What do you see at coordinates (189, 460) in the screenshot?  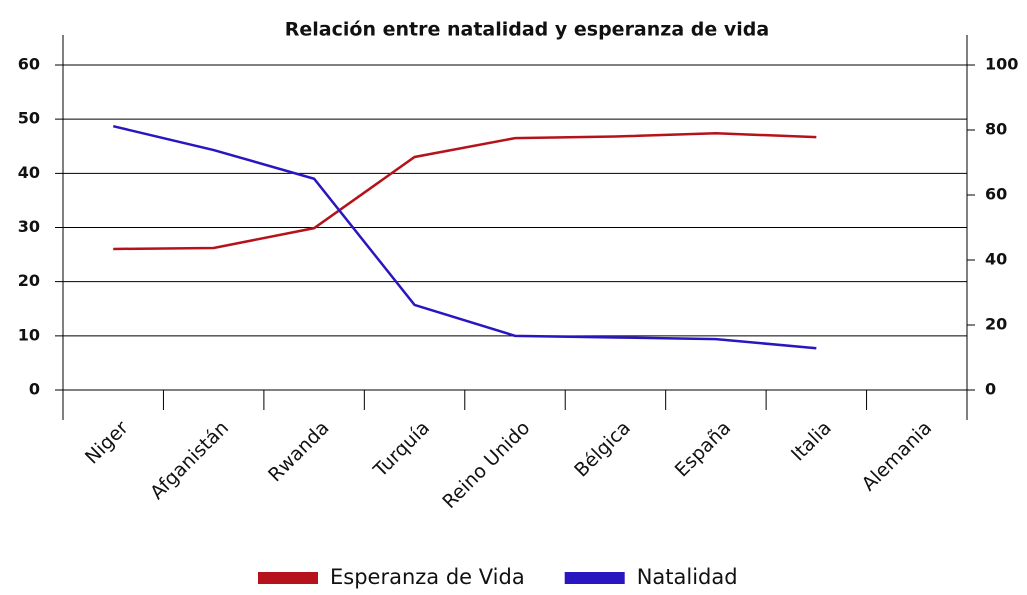 I see `x-tick-label: Afganistán` at bounding box center [189, 460].